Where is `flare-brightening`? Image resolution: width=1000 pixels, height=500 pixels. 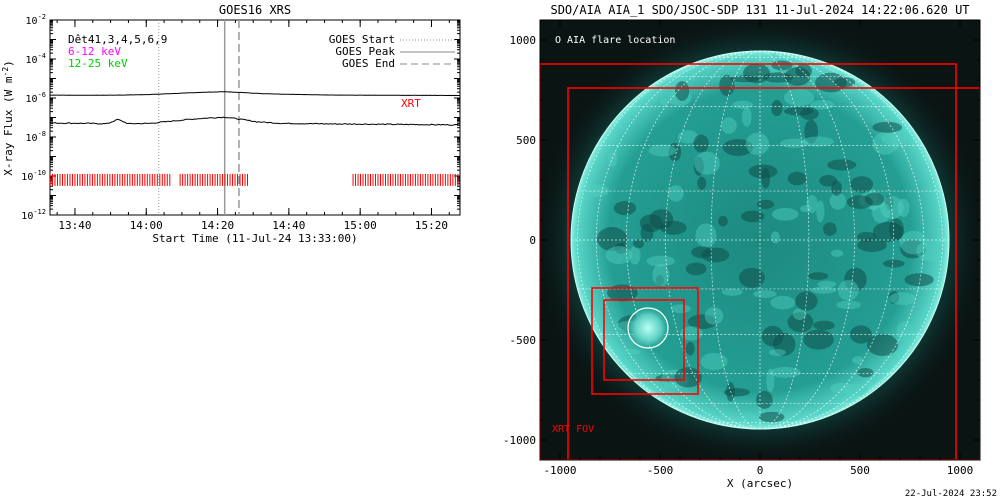
flare-brightening is located at coordinates (648, 328).